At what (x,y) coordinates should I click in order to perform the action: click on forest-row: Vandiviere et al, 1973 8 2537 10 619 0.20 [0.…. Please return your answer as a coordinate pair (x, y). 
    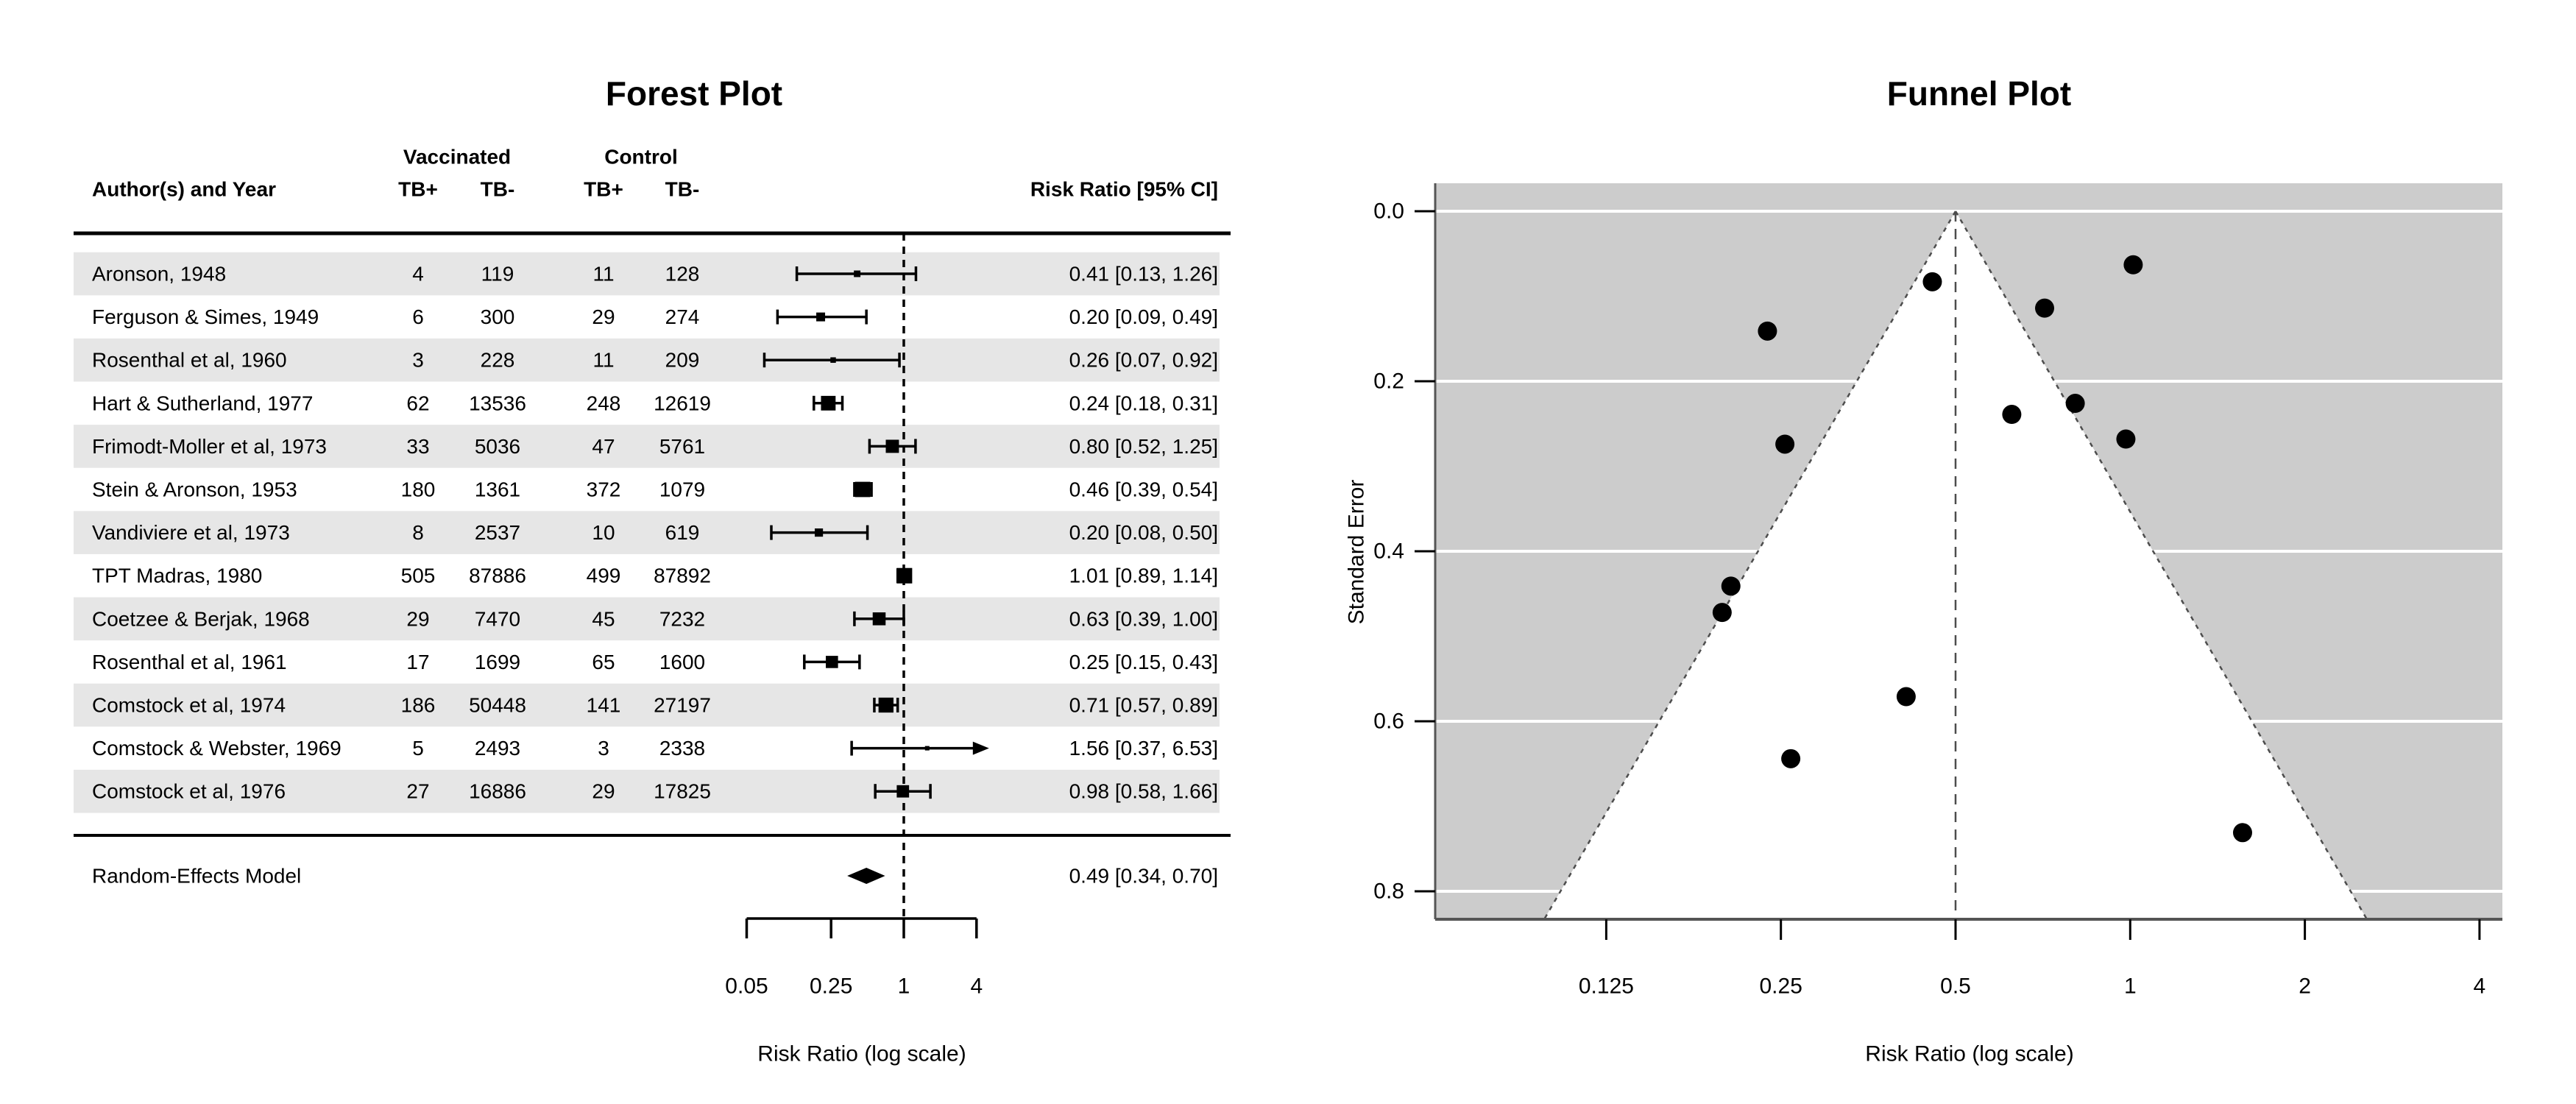
    Looking at the image, I should click on (655, 532).